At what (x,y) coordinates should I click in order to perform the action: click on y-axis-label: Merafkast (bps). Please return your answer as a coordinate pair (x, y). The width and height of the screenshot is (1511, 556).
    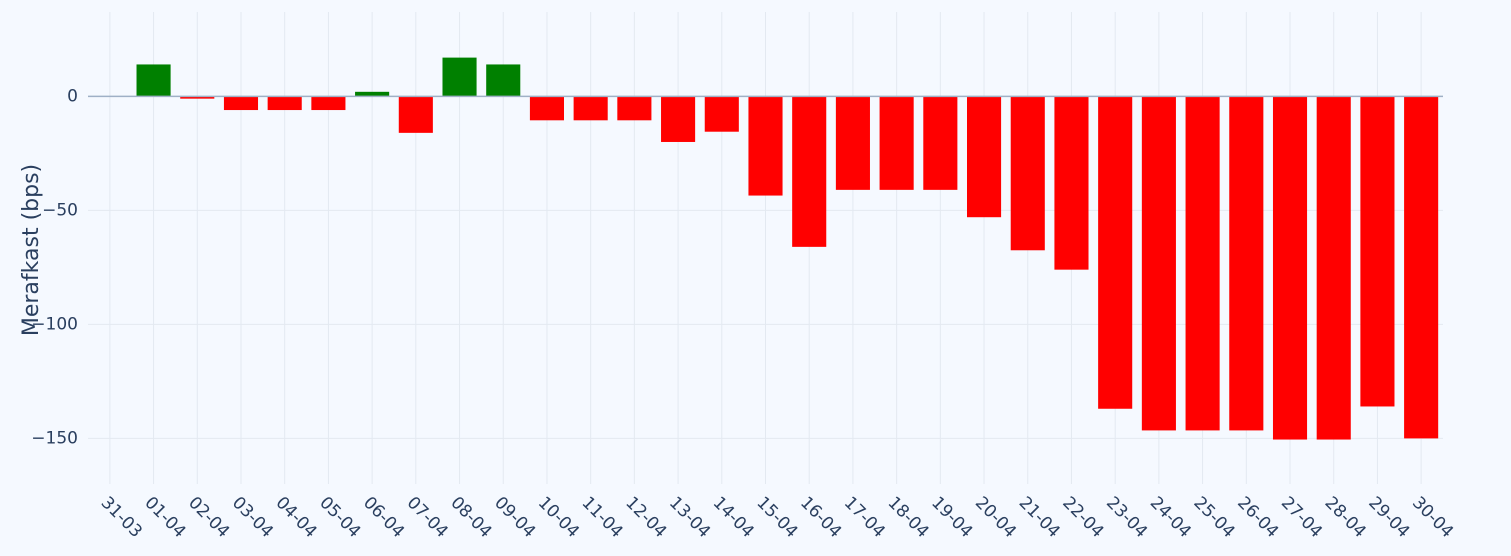
    Looking at the image, I should click on (31, 250).